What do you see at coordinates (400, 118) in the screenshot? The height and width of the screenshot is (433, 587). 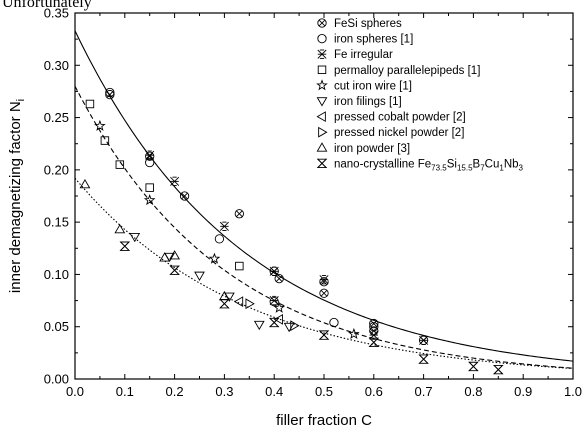 I see `legend-entry-label: pressed cobalt powder [2]` at bounding box center [400, 118].